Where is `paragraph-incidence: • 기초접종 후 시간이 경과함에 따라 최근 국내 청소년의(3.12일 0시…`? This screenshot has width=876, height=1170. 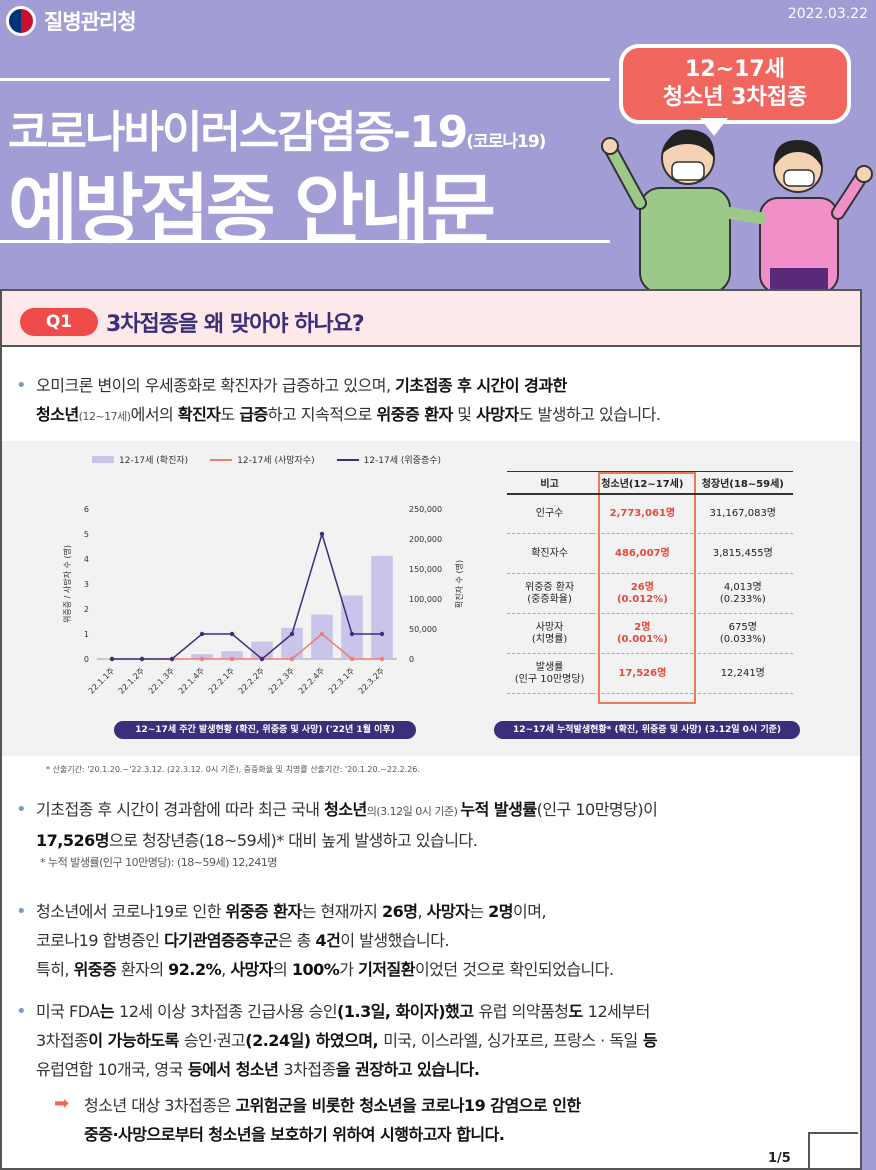 paragraph-incidence: • 기초접종 후 시간이 경과함에 따라 최근 국내 청소년의(3.12일 0시… is located at coordinates (337, 833).